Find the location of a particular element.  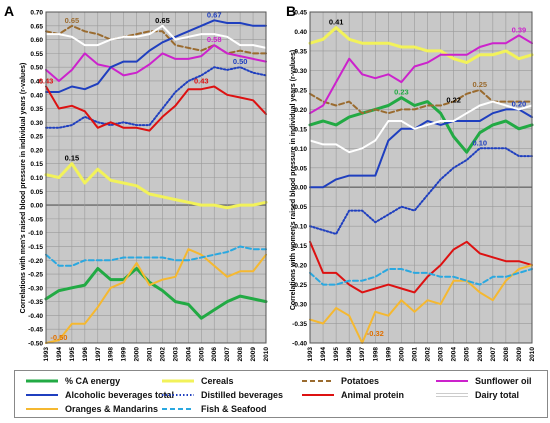

legend-label-potatoes: Potatoes is located at coordinates (360, 381).